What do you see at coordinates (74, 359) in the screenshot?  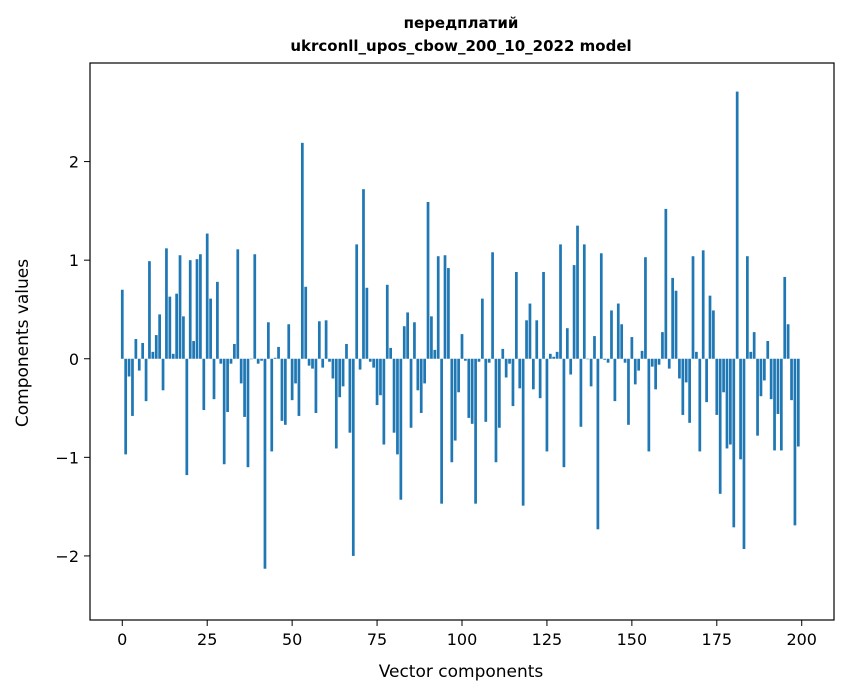 I see `y-tick-label-0: 0` at bounding box center [74, 359].